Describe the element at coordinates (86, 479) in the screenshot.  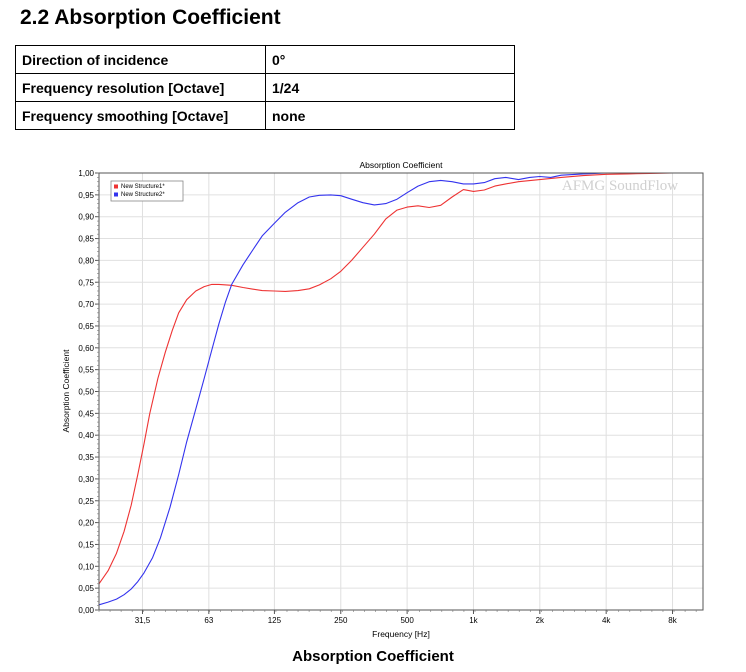
I see `y-tick-label: 0,30` at that location.